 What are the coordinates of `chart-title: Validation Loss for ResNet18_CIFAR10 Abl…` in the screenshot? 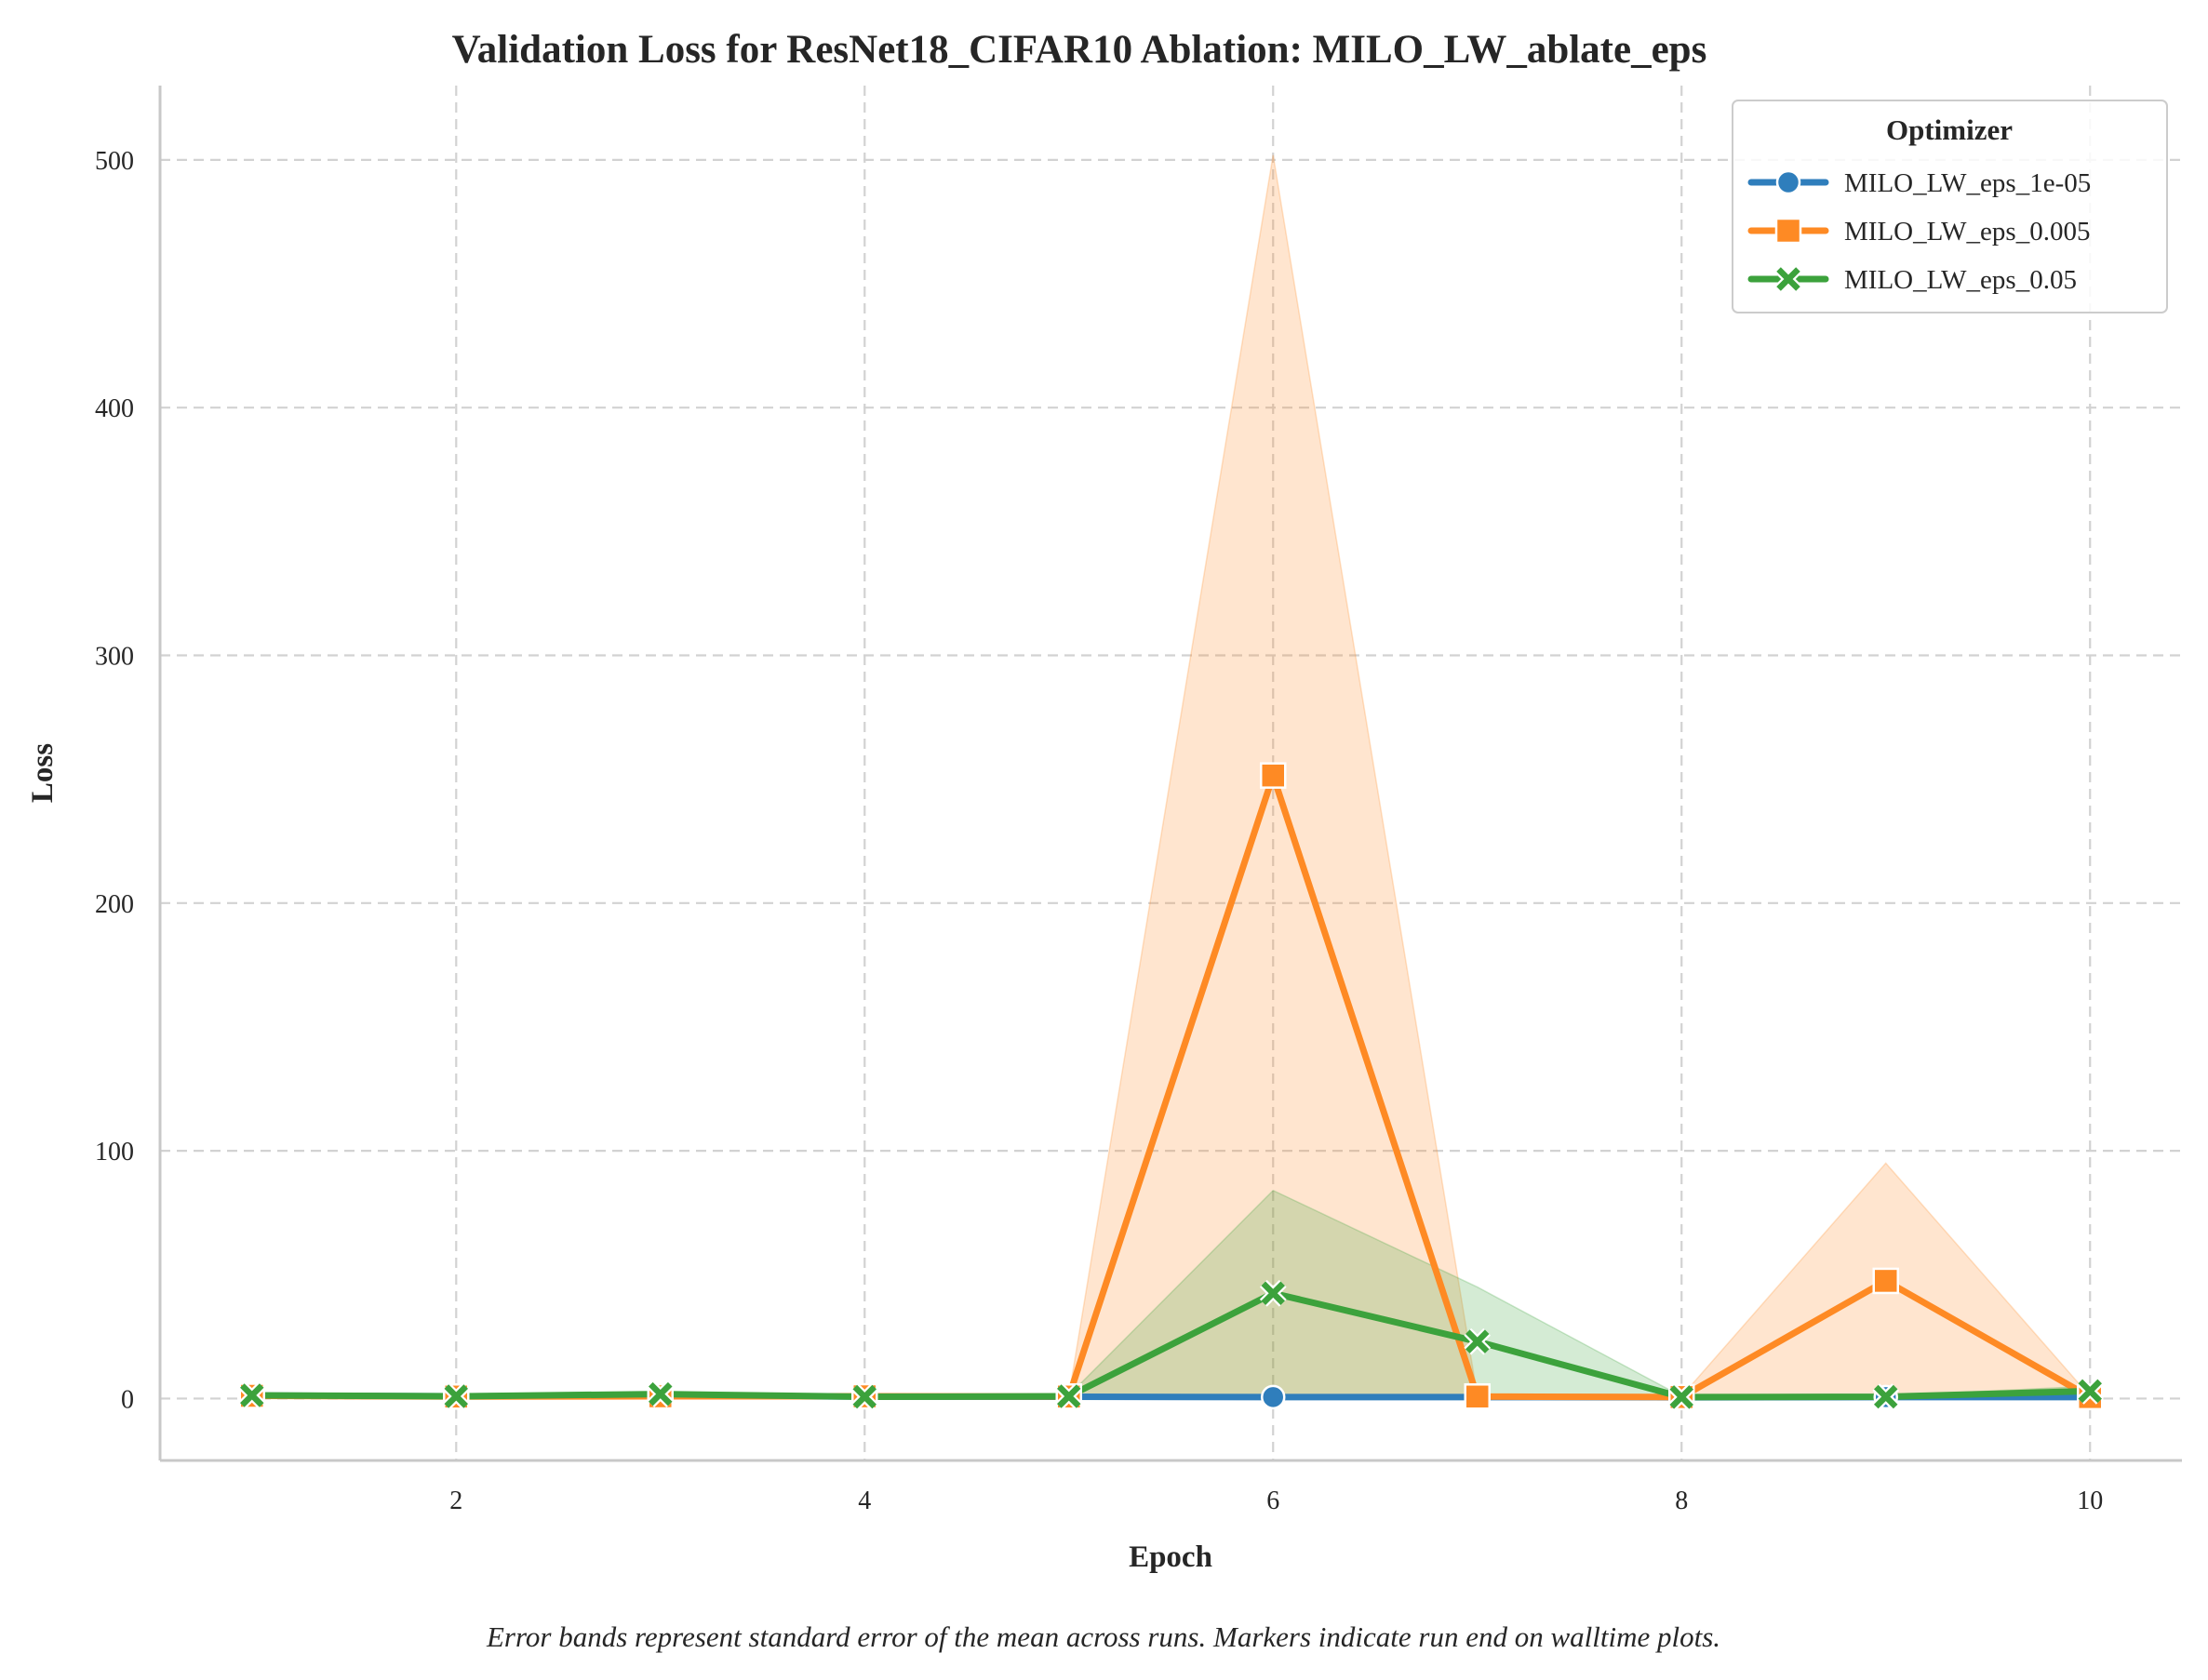 It's located at (1079, 50).